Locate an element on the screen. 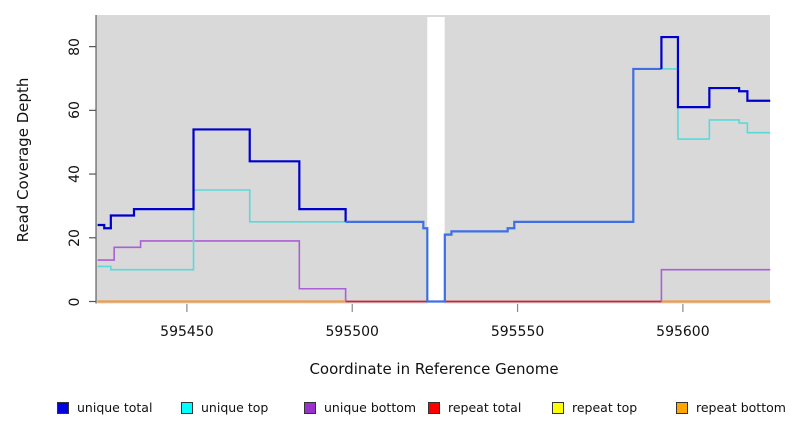  legend-label: repeat total is located at coordinates (485, 407).